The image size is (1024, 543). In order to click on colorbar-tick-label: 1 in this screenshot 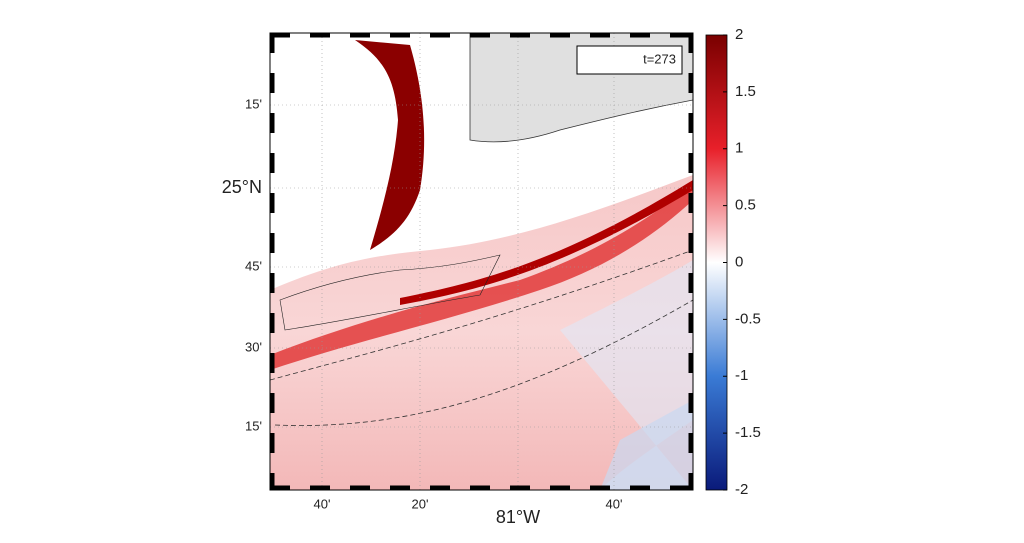, I will do `click(739, 148)`.